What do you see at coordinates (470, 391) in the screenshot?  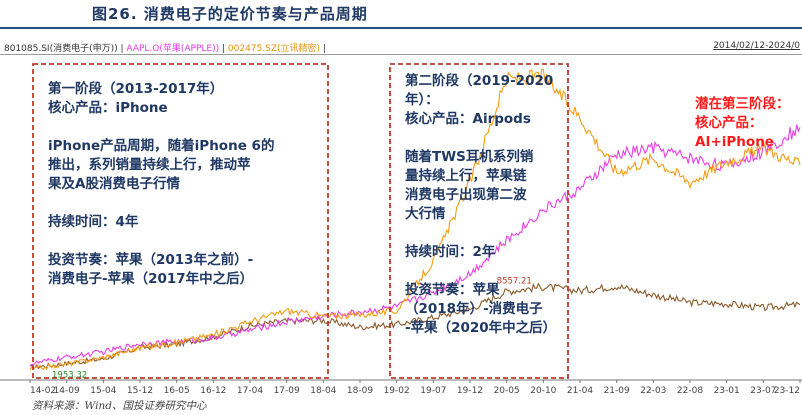 I see `x-tick-label: 19-12` at bounding box center [470, 391].